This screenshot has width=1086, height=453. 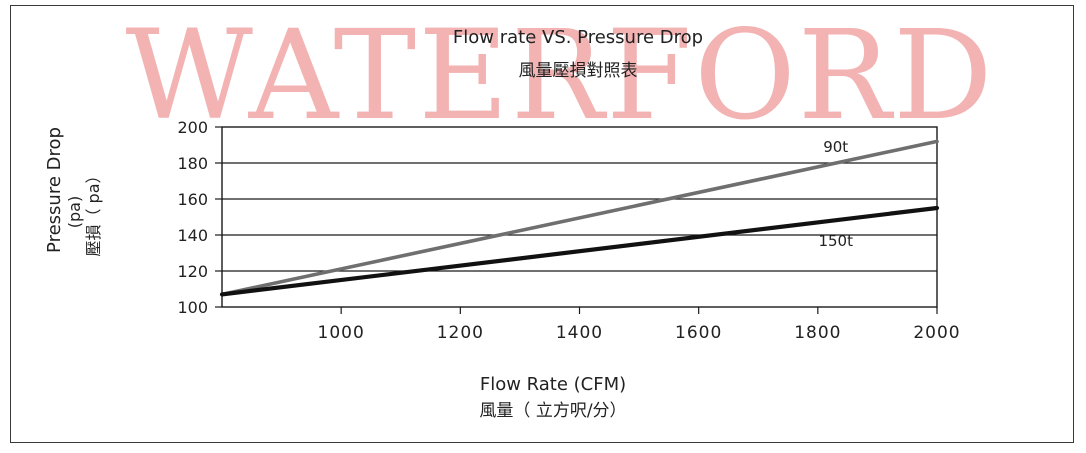 I want to click on chart-subtitle: 風量壓損對照表, so click(x=578, y=71).